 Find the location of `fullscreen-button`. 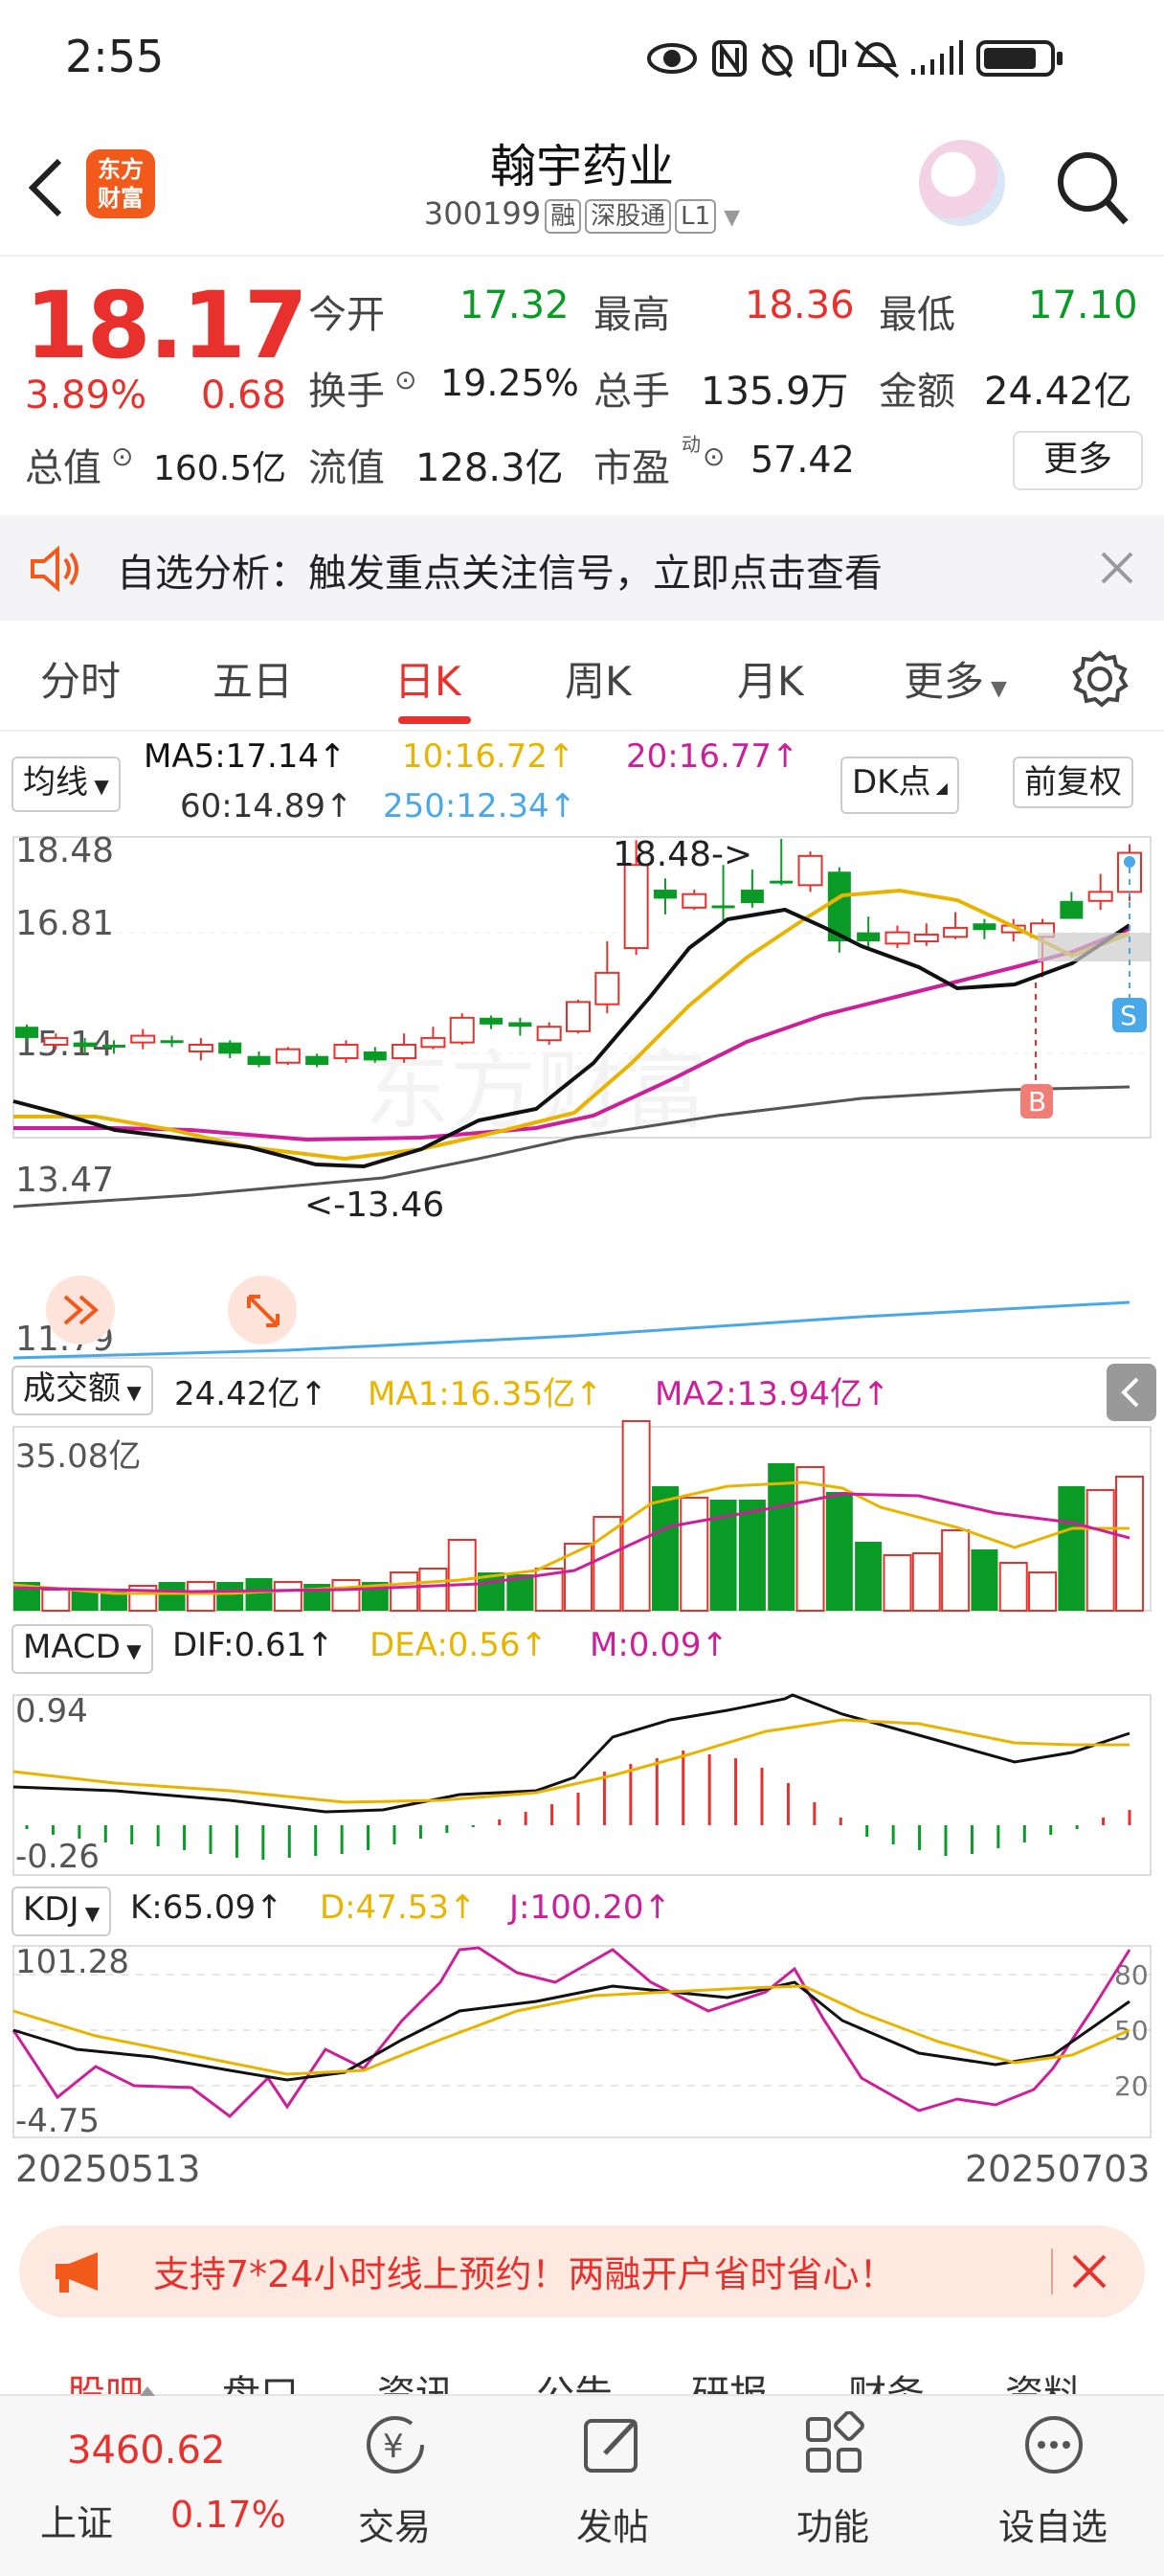

fullscreen-button is located at coordinates (262, 1310).